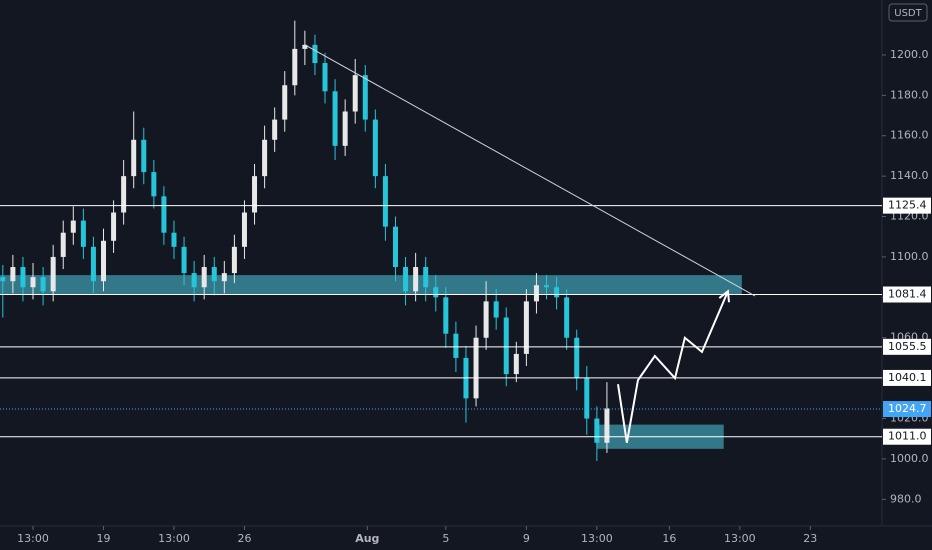 Image resolution: width=932 pixels, height=550 pixels. I want to click on y-tick-label: 1000.0, so click(909, 458).